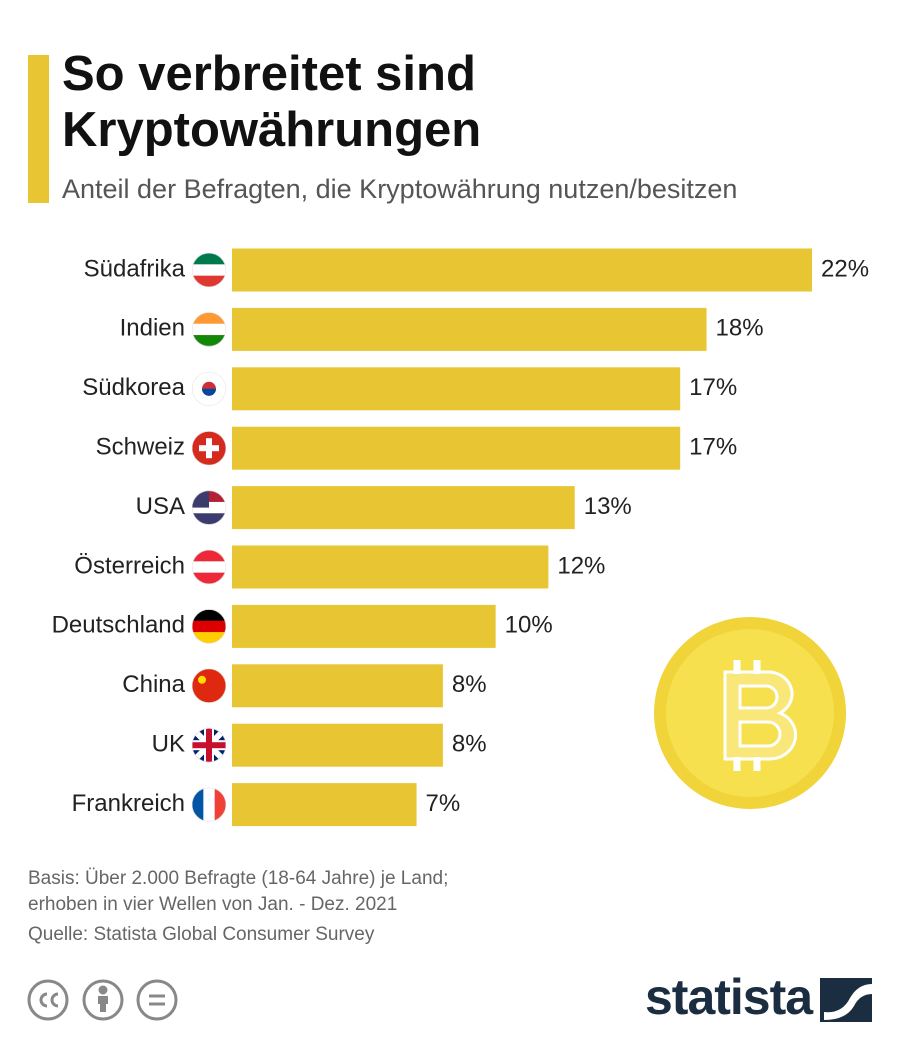  Describe the element at coordinates (845, 268) in the screenshot. I see `value-label: 22%` at that location.